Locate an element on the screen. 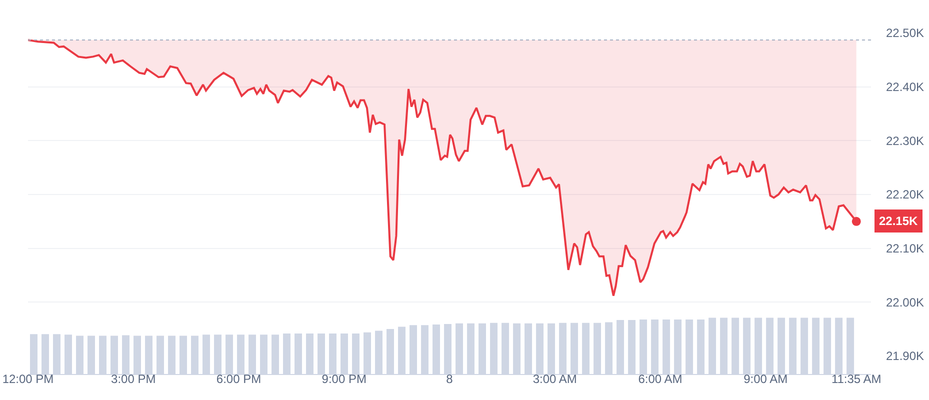 The image size is (929, 400). x-tick-label: 6:00 AM is located at coordinates (660, 379).